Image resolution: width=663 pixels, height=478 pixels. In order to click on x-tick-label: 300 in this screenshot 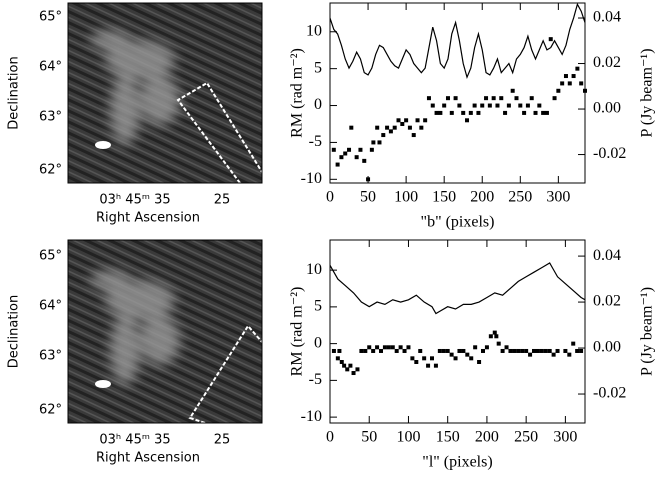, I will do `click(565, 437)`.